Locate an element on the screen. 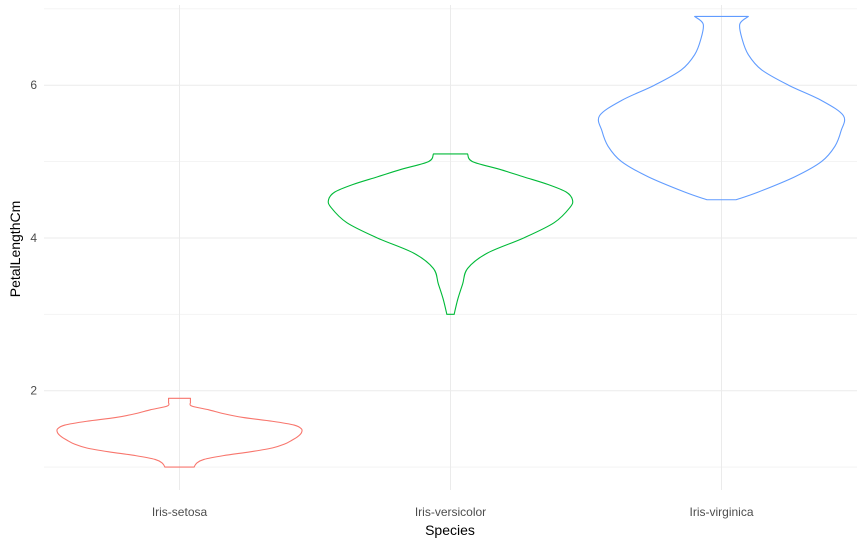 The width and height of the screenshot is (867, 545). x-tick-label: Iris-virginica is located at coordinates (721, 512).